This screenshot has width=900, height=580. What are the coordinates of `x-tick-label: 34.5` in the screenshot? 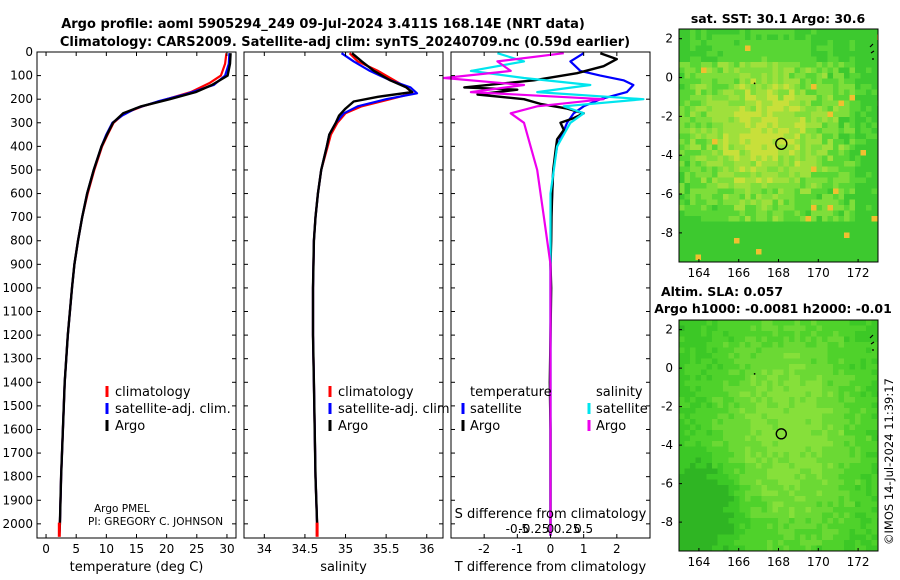 It's located at (305, 549).